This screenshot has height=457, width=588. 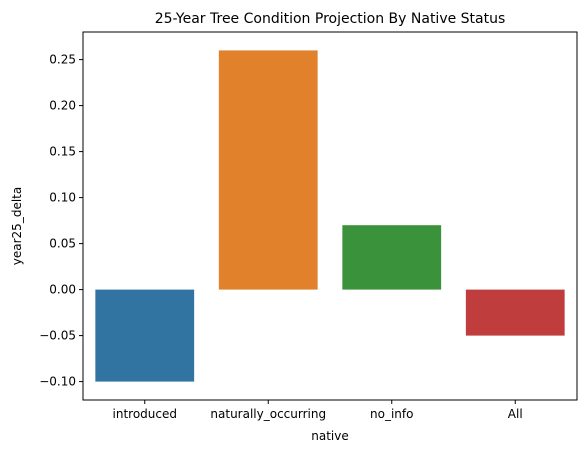 What do you see at coordinates (57, 382) in the screenshot?
I see `y-tick-label: −0.10` at bounding box center [57, 382].